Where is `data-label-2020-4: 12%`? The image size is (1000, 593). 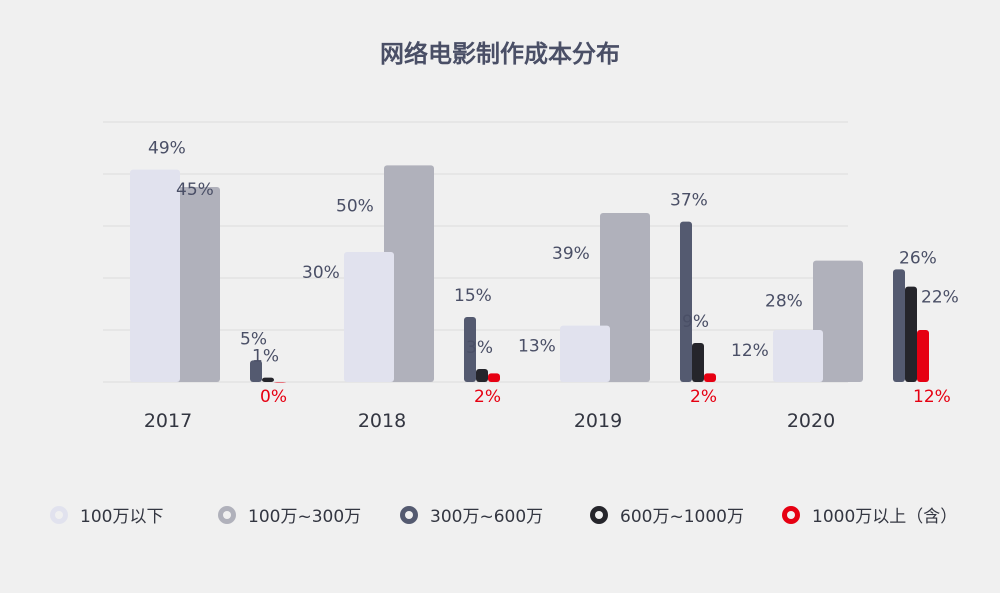 data-label-2020-4: 12% is located at coordinates (932, 397).